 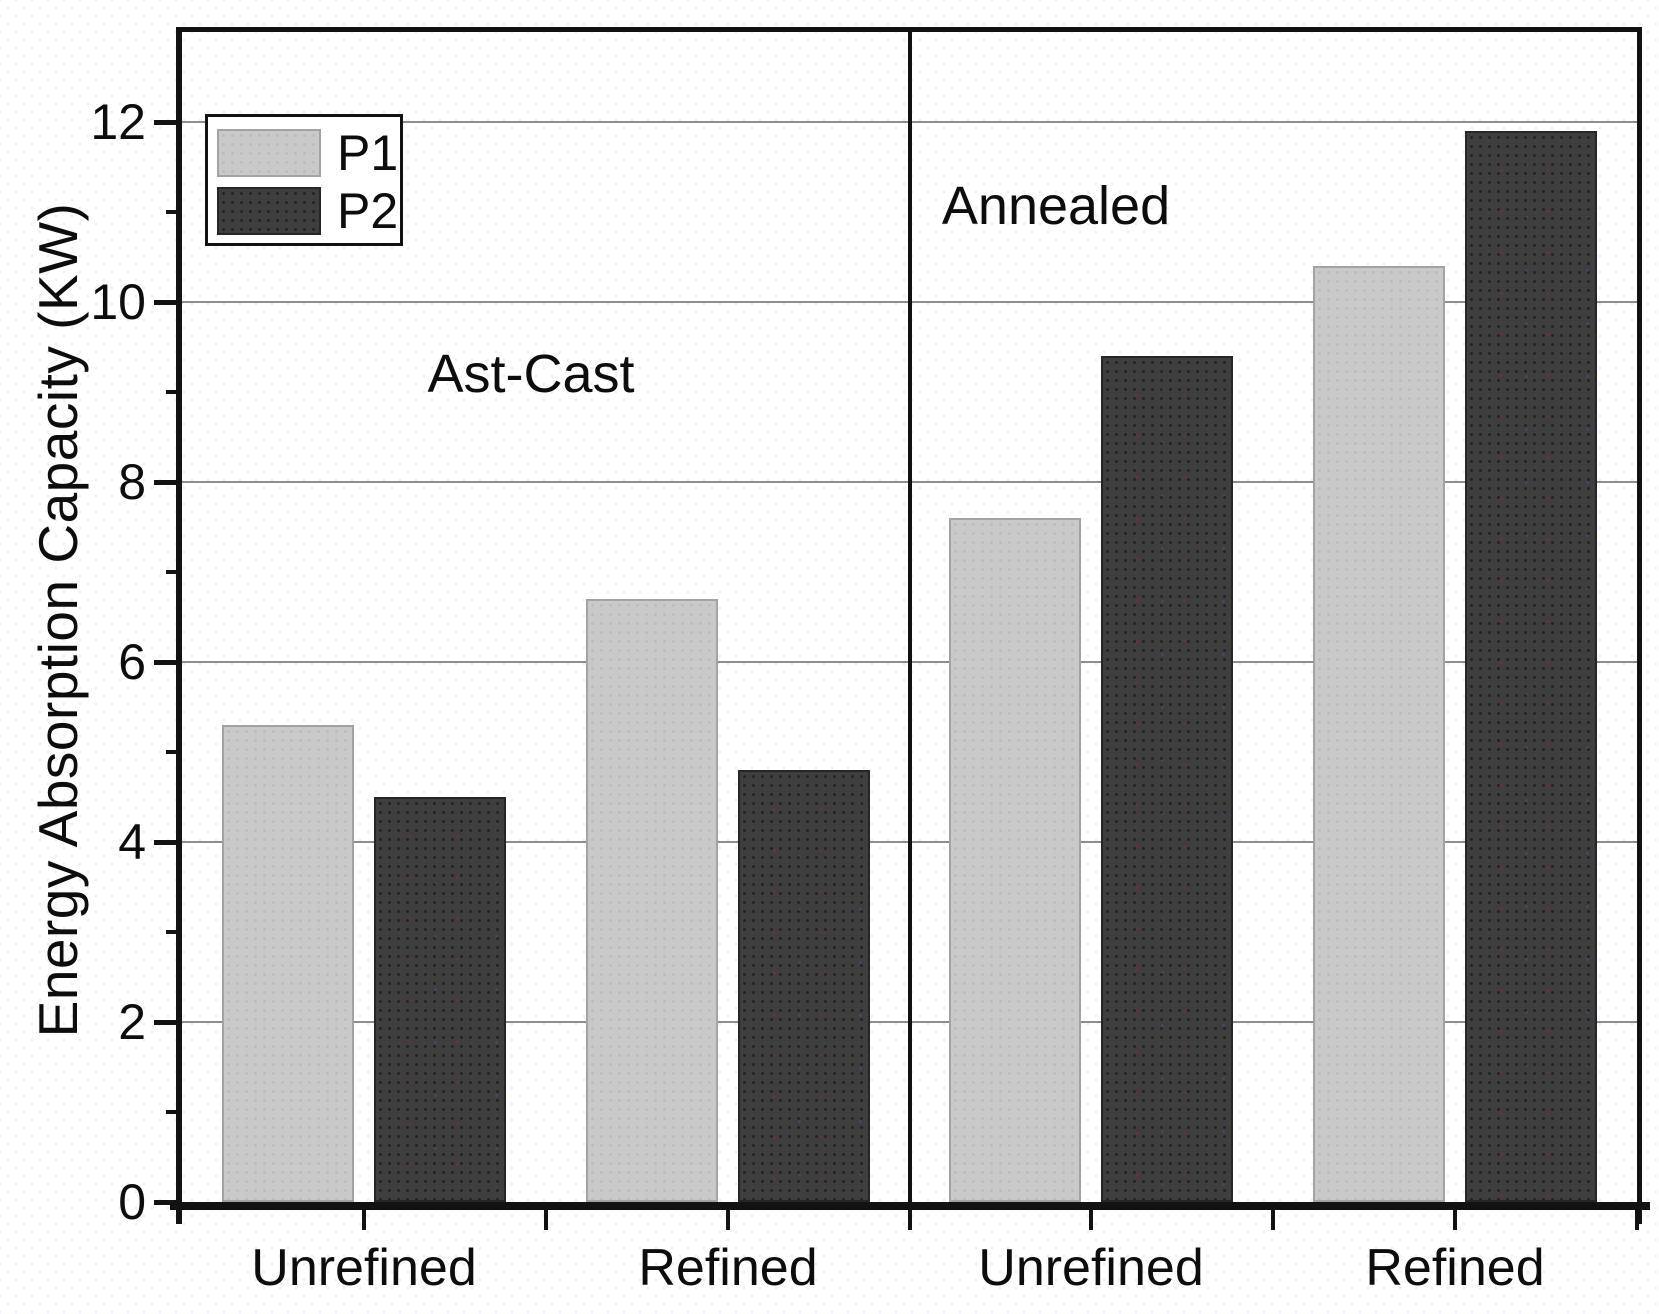 I want to click on legend-swatch-p2, so click(x=269, y=211).